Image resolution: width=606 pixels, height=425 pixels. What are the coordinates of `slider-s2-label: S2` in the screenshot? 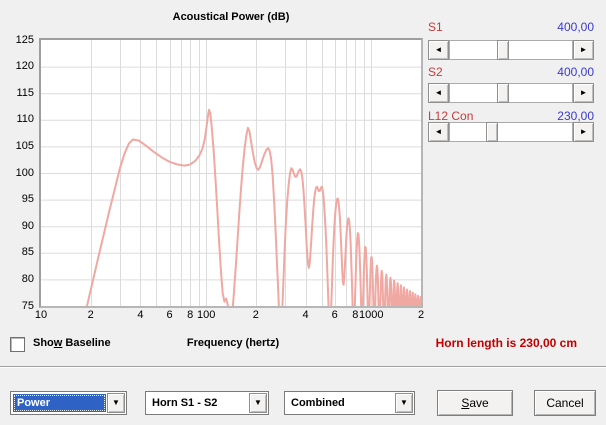 It's located at (435, 72).